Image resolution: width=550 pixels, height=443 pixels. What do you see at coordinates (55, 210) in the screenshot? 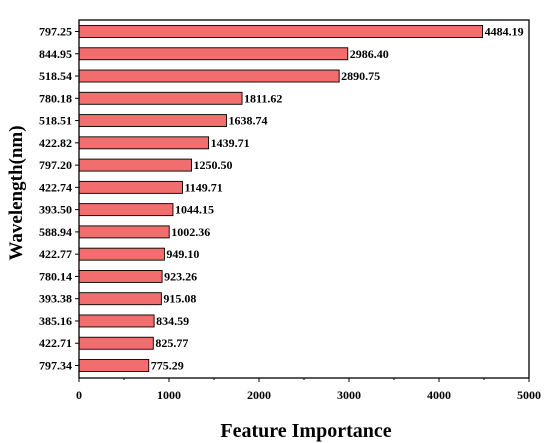
I see `y-tick-label-393.50: 393.50` at bounding box center [55, 210].